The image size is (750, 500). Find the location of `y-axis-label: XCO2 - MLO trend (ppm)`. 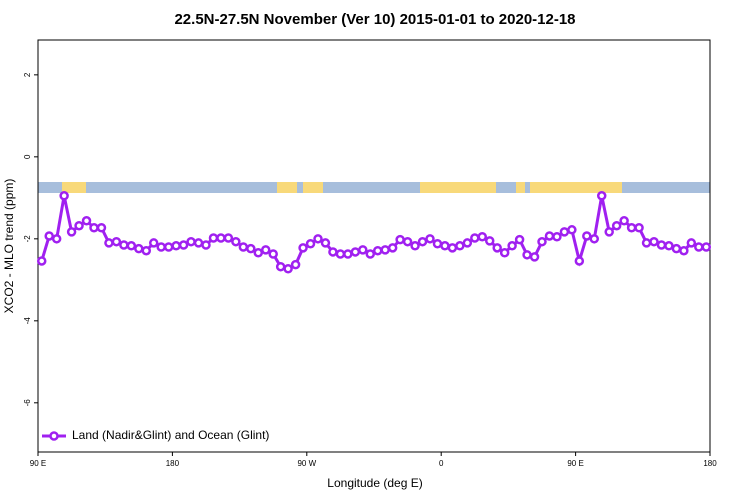

y-axis-label: XCO2 - MLO trend (ppm) is located at coordinates (9, 246).